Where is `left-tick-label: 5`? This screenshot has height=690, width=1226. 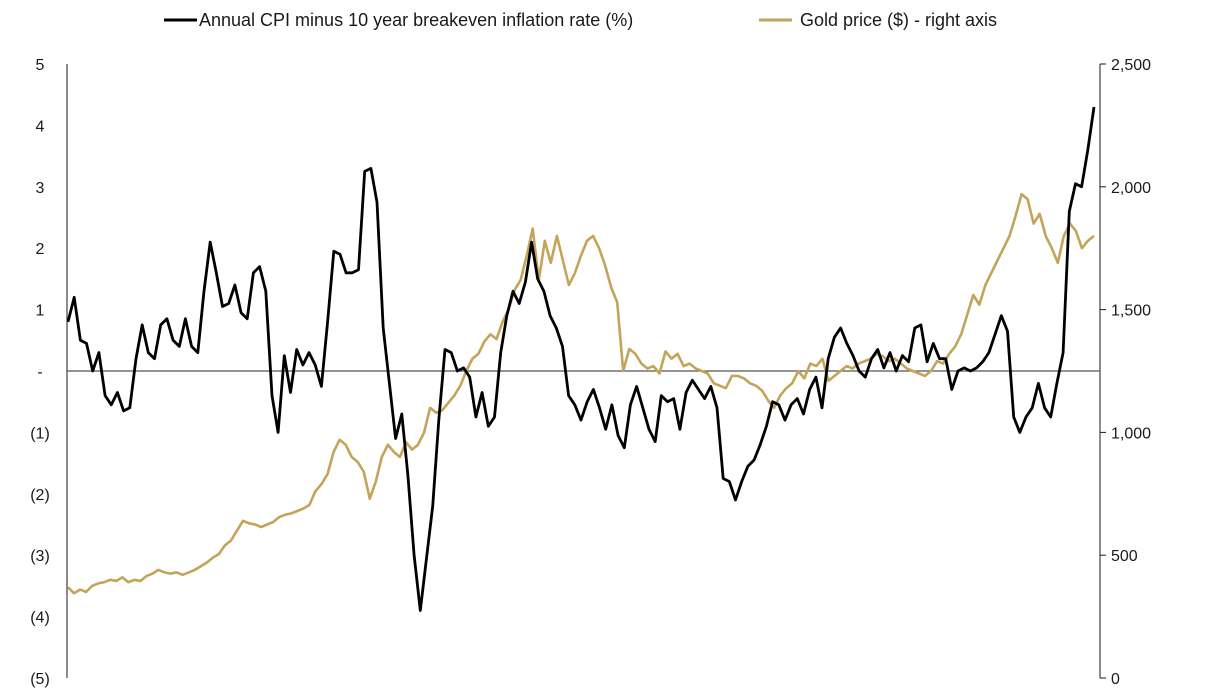
left-tick-label: 5 is located at coordinates (40, 65).